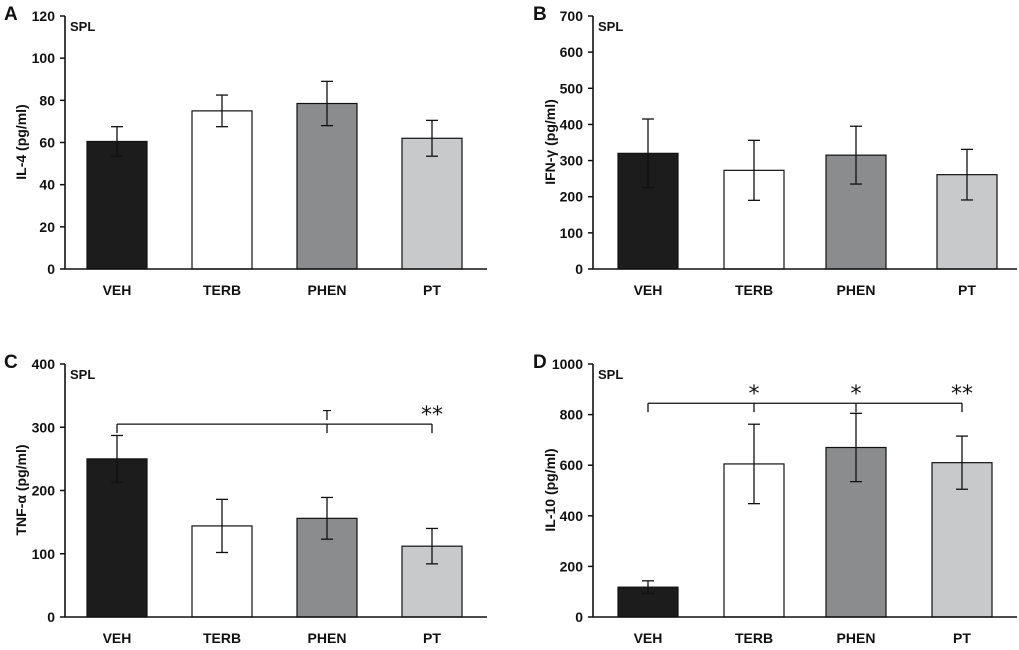 The height and width of the screenshot is (650, 1019). Describe the element at coordinates (327, 186) in the screenshot. I see `bar-phen` at that location.